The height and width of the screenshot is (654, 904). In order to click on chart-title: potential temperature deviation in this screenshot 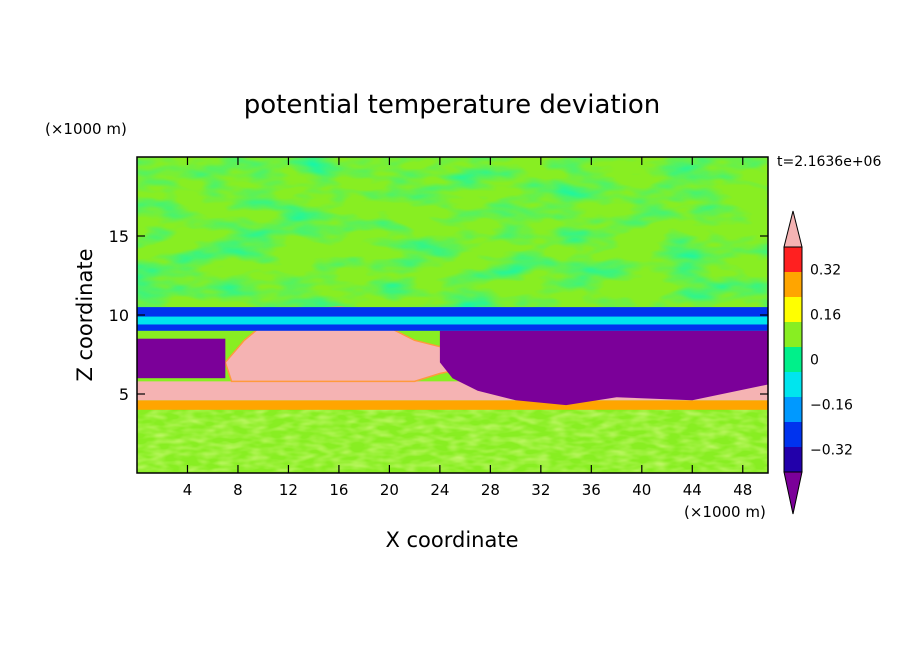, I will do `click(452, 105)`.